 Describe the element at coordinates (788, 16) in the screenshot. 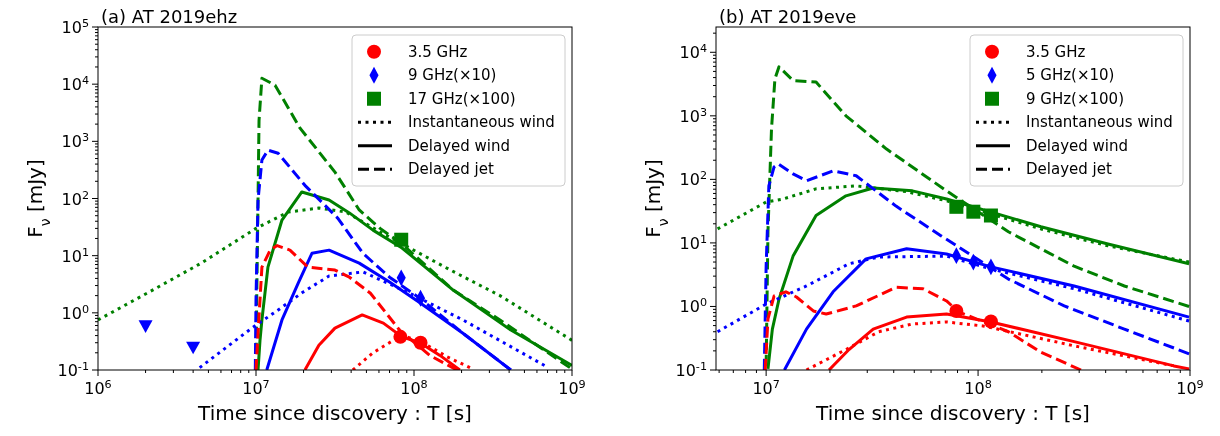

I see `chart-title: (b) AT 2019eve` at that location.